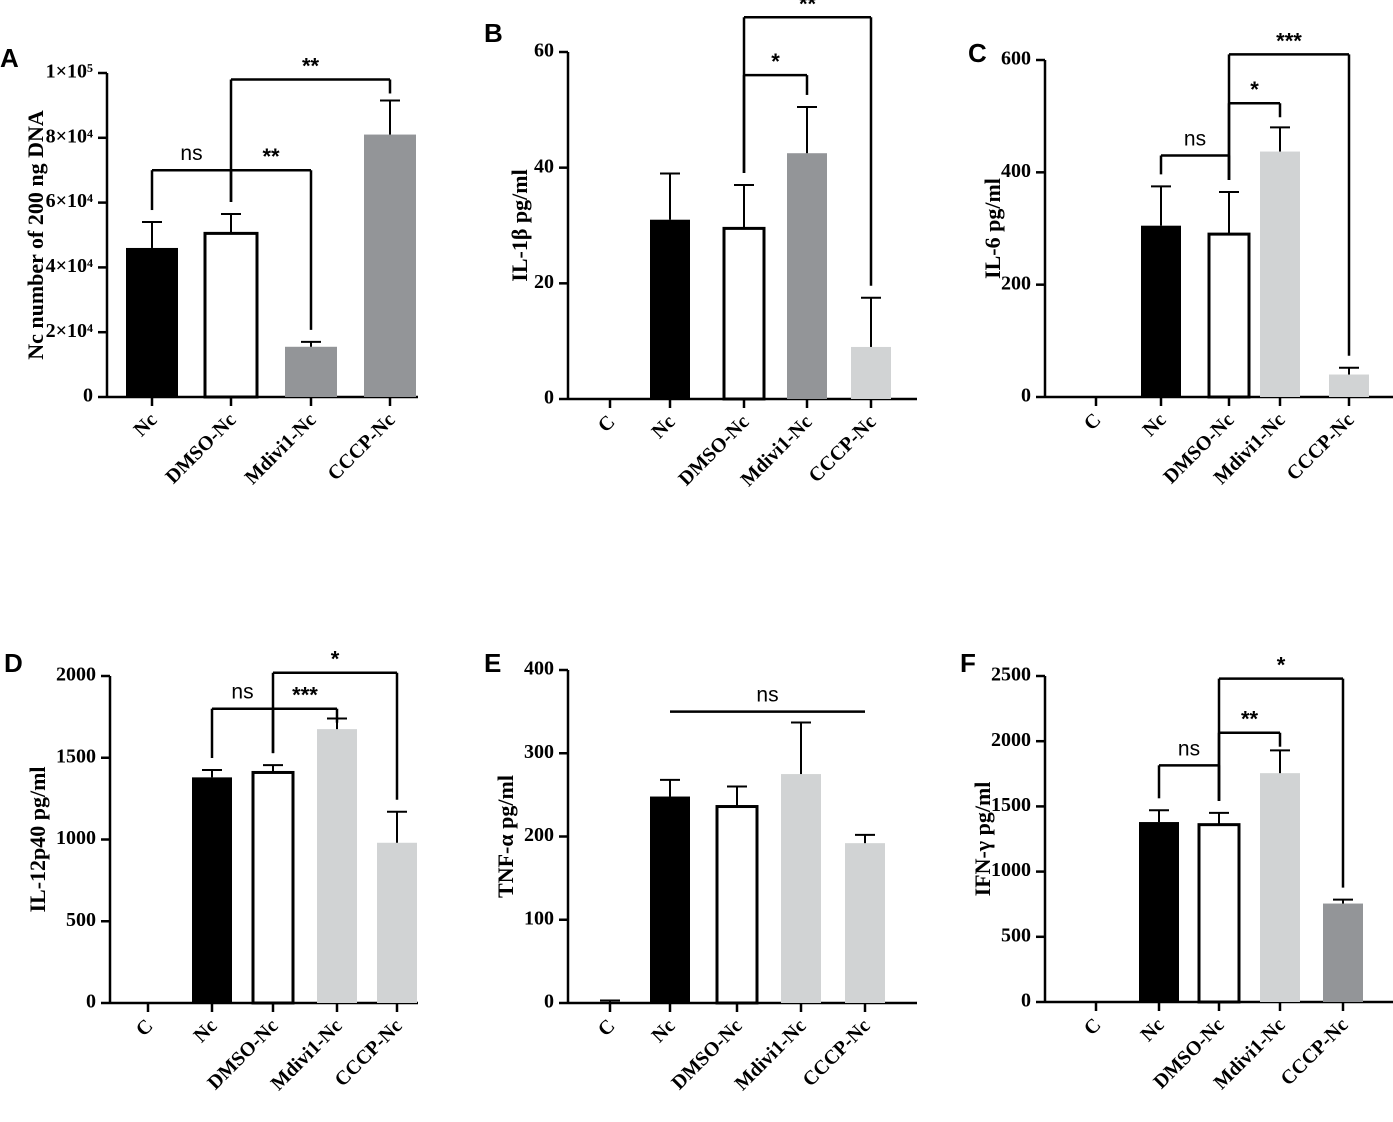 Image resolution: width=1393 pixels, height=1122 pixels. Describe the element at coordinates (1016, 935) in the screenshot. I see `panel-f-y-tick-label: 500` at that location.